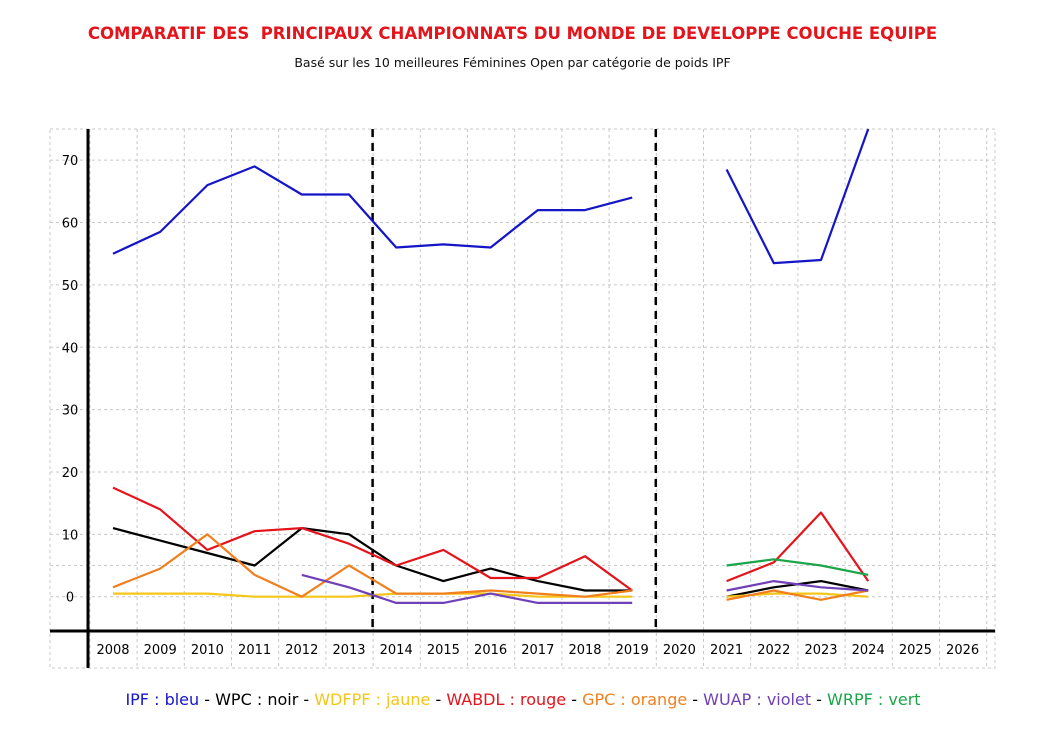  What do you see at coordinates (773, 650) in the screenshot?
I see `x-tick-label: 2022` at bounding box center [773, 650].